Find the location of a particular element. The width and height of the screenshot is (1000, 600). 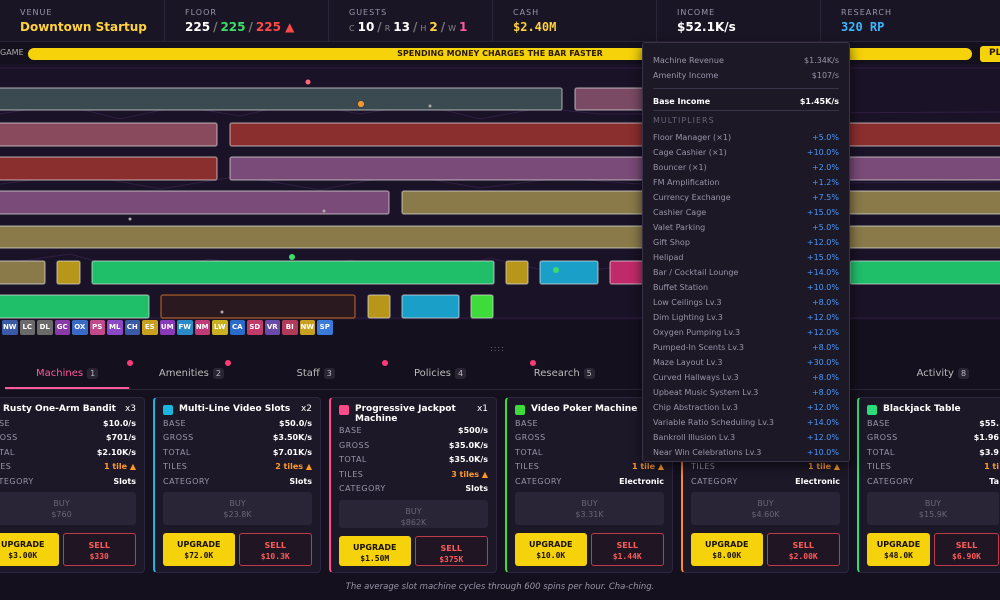

chip: VR is located at coordinates (272, 327).